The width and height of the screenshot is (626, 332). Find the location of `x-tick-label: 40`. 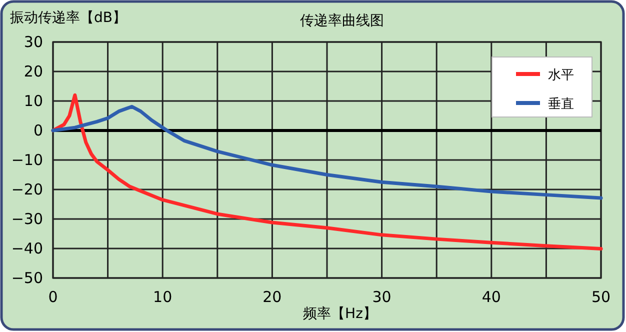

x-tick-label: 40 is located at coordinates (491, 297).